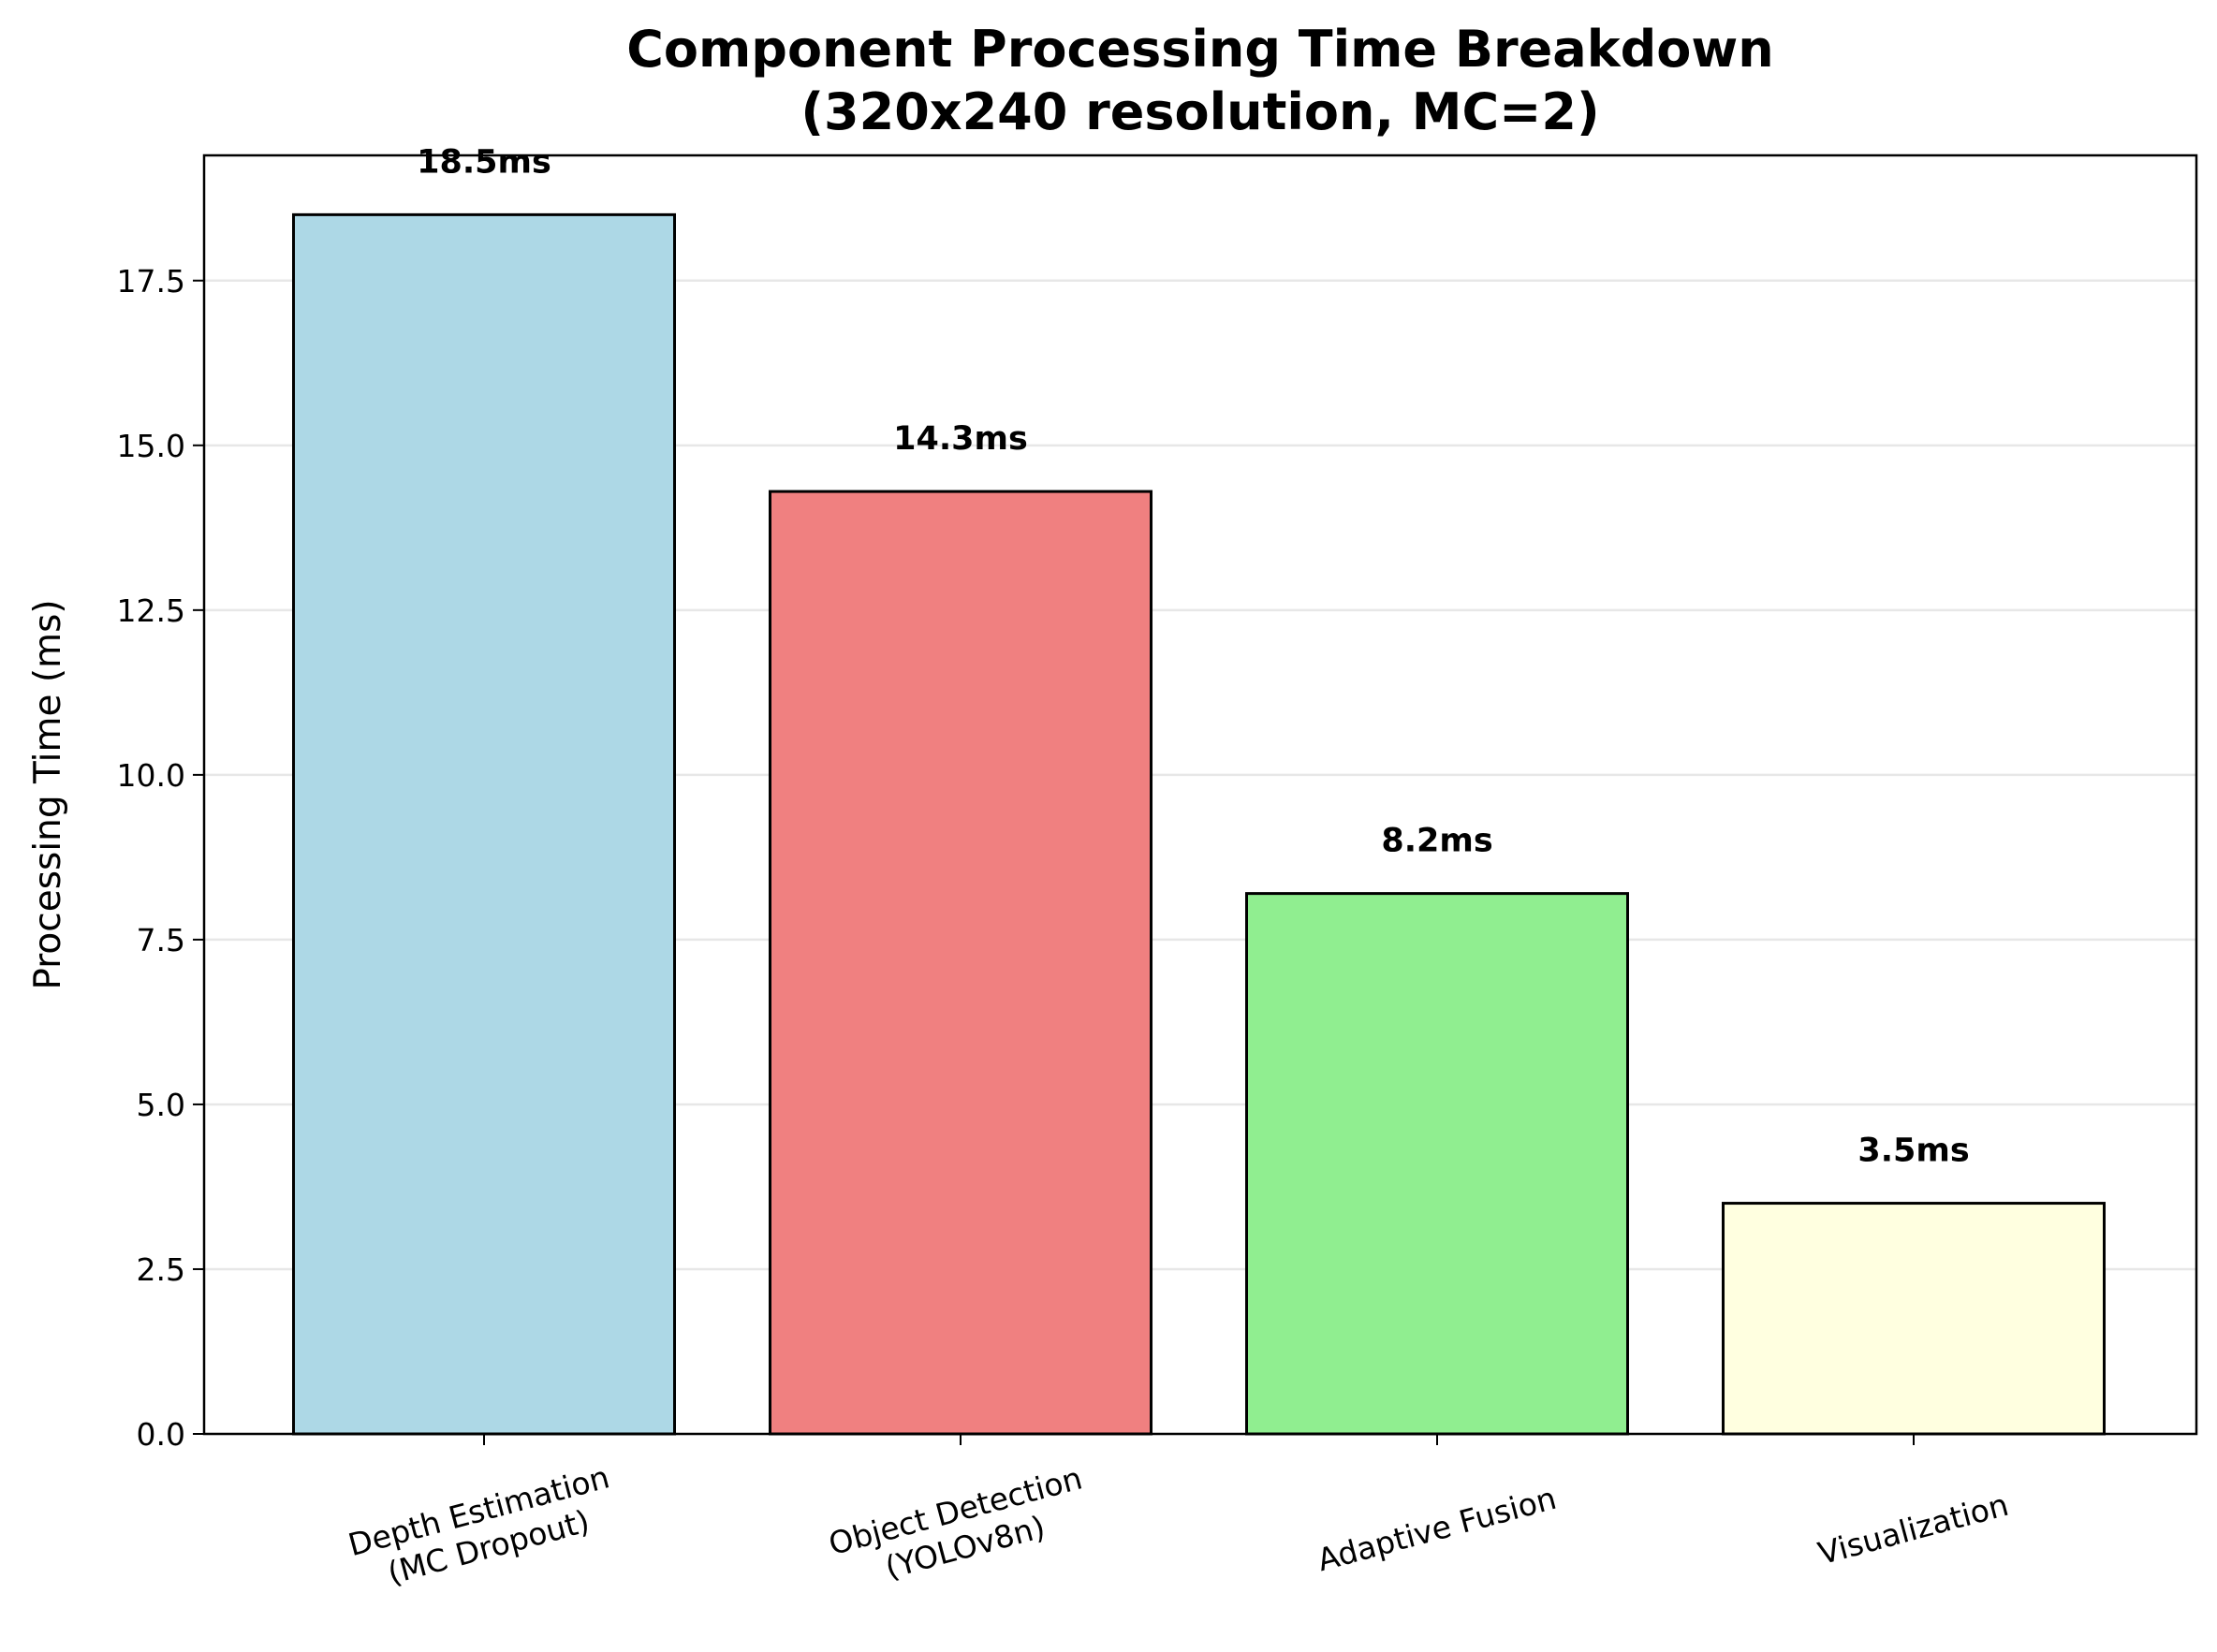 This screenshot has height=1652, width=2217. Describe the element at coordinates (1199, 111) in the screenshot. I see `chart-title-line: (320x240 resolution, MC=2)` at that location.